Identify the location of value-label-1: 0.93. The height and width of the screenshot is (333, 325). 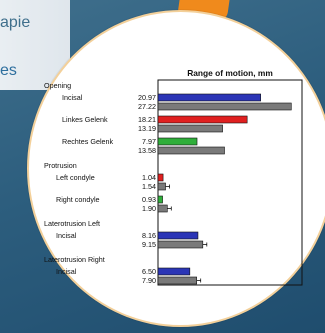
(149, 199).